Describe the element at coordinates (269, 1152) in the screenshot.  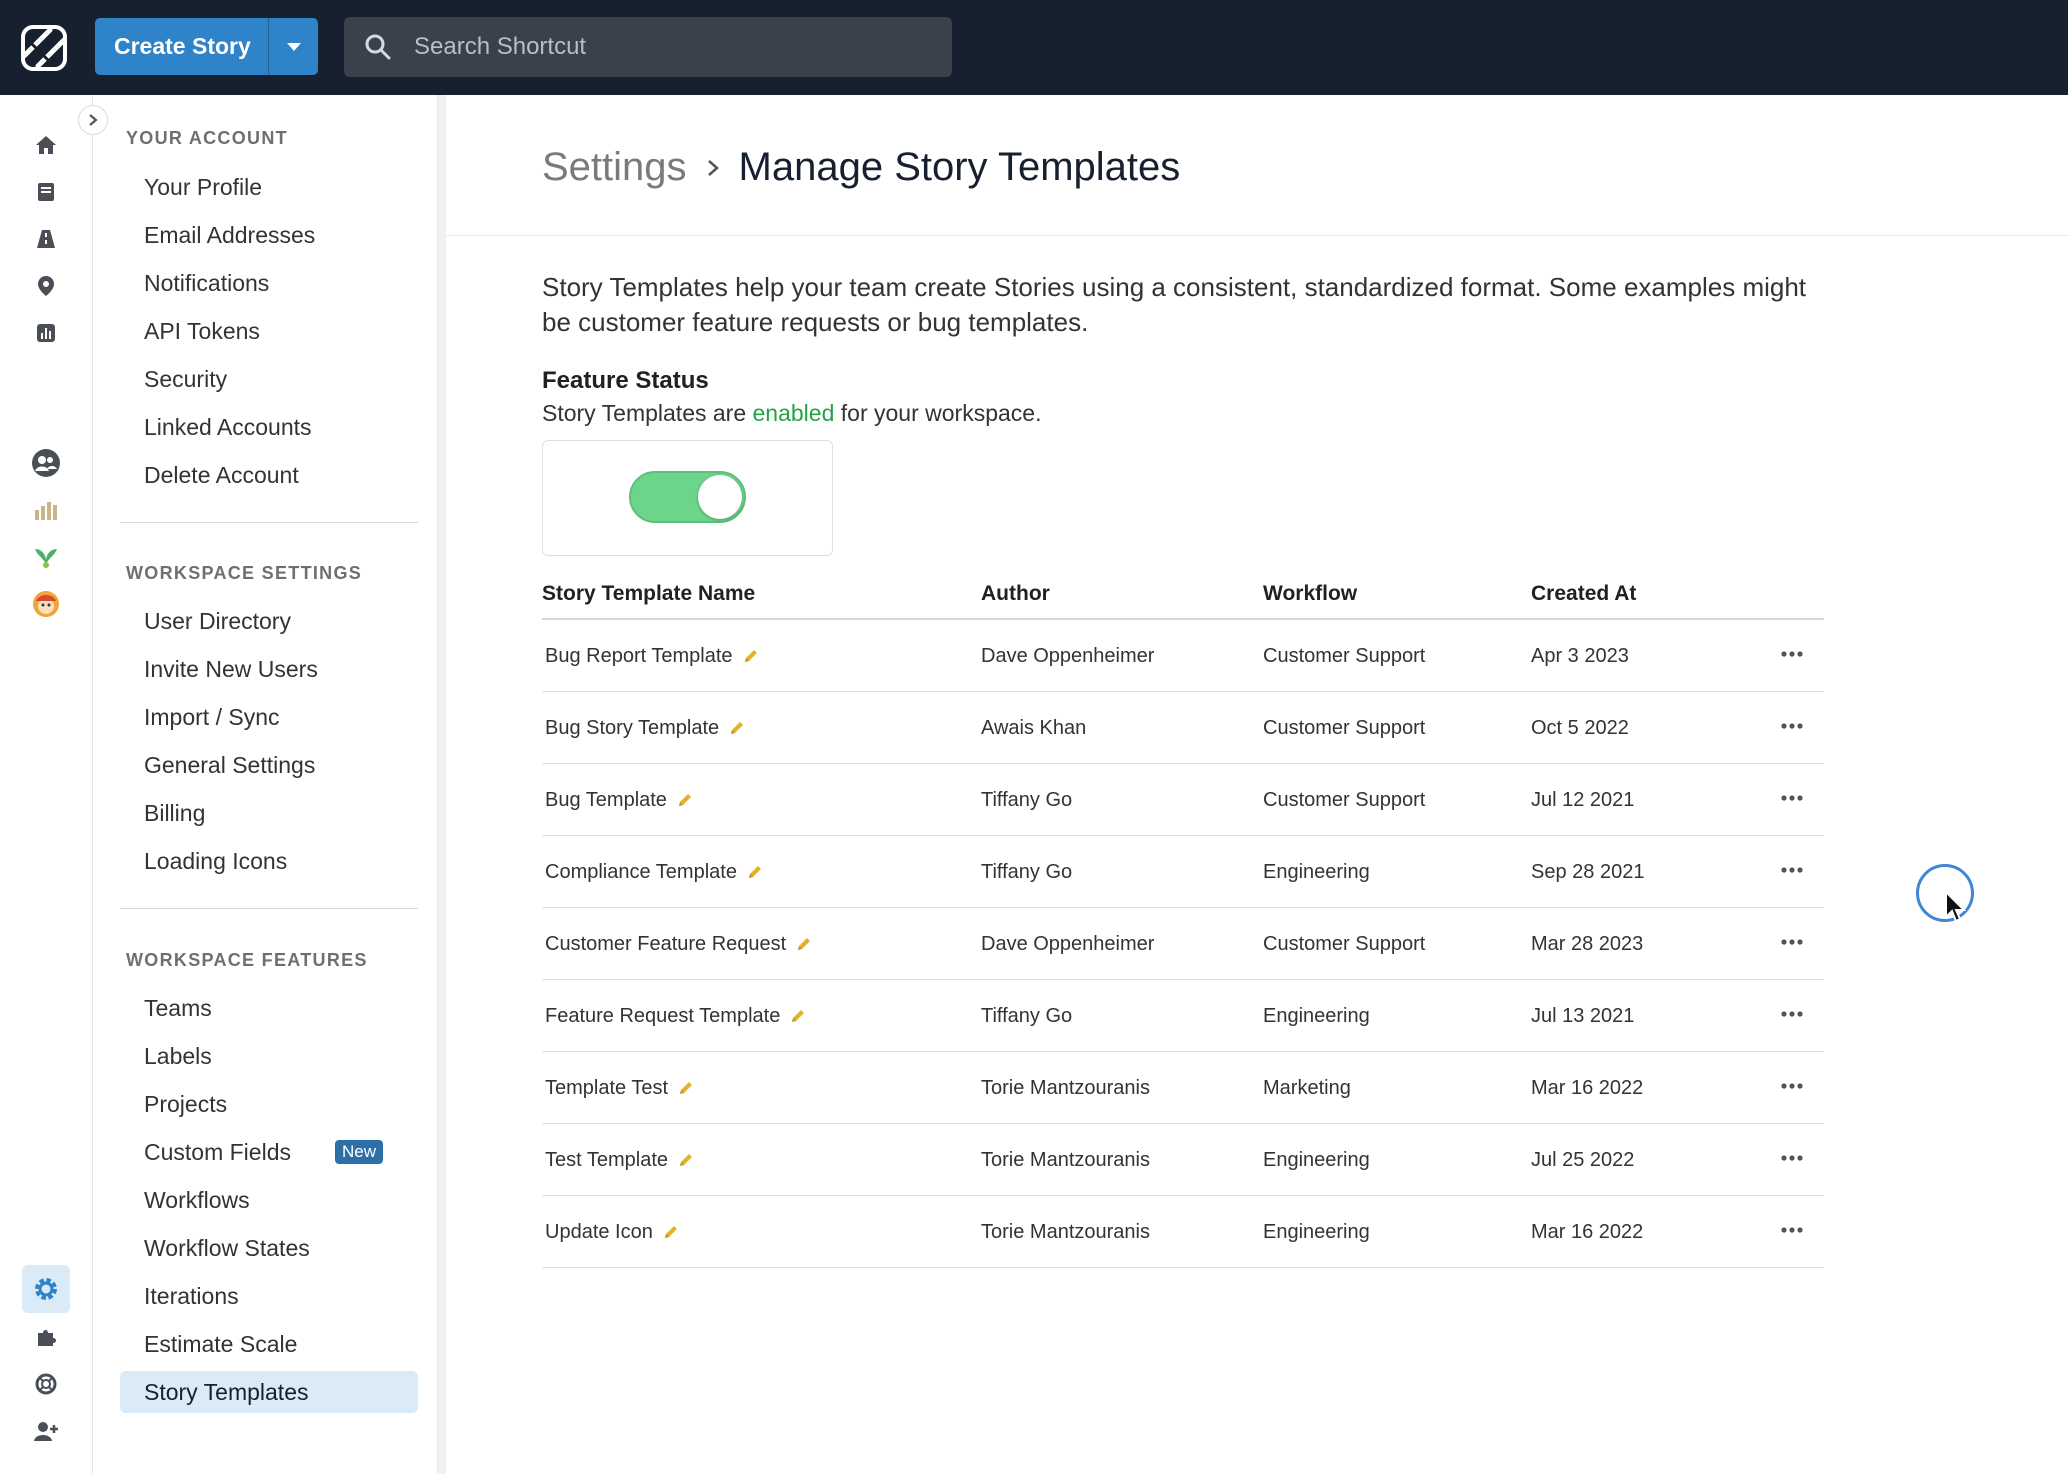
I see `nav-item-custom-fields: Custom Fields New` at that location.